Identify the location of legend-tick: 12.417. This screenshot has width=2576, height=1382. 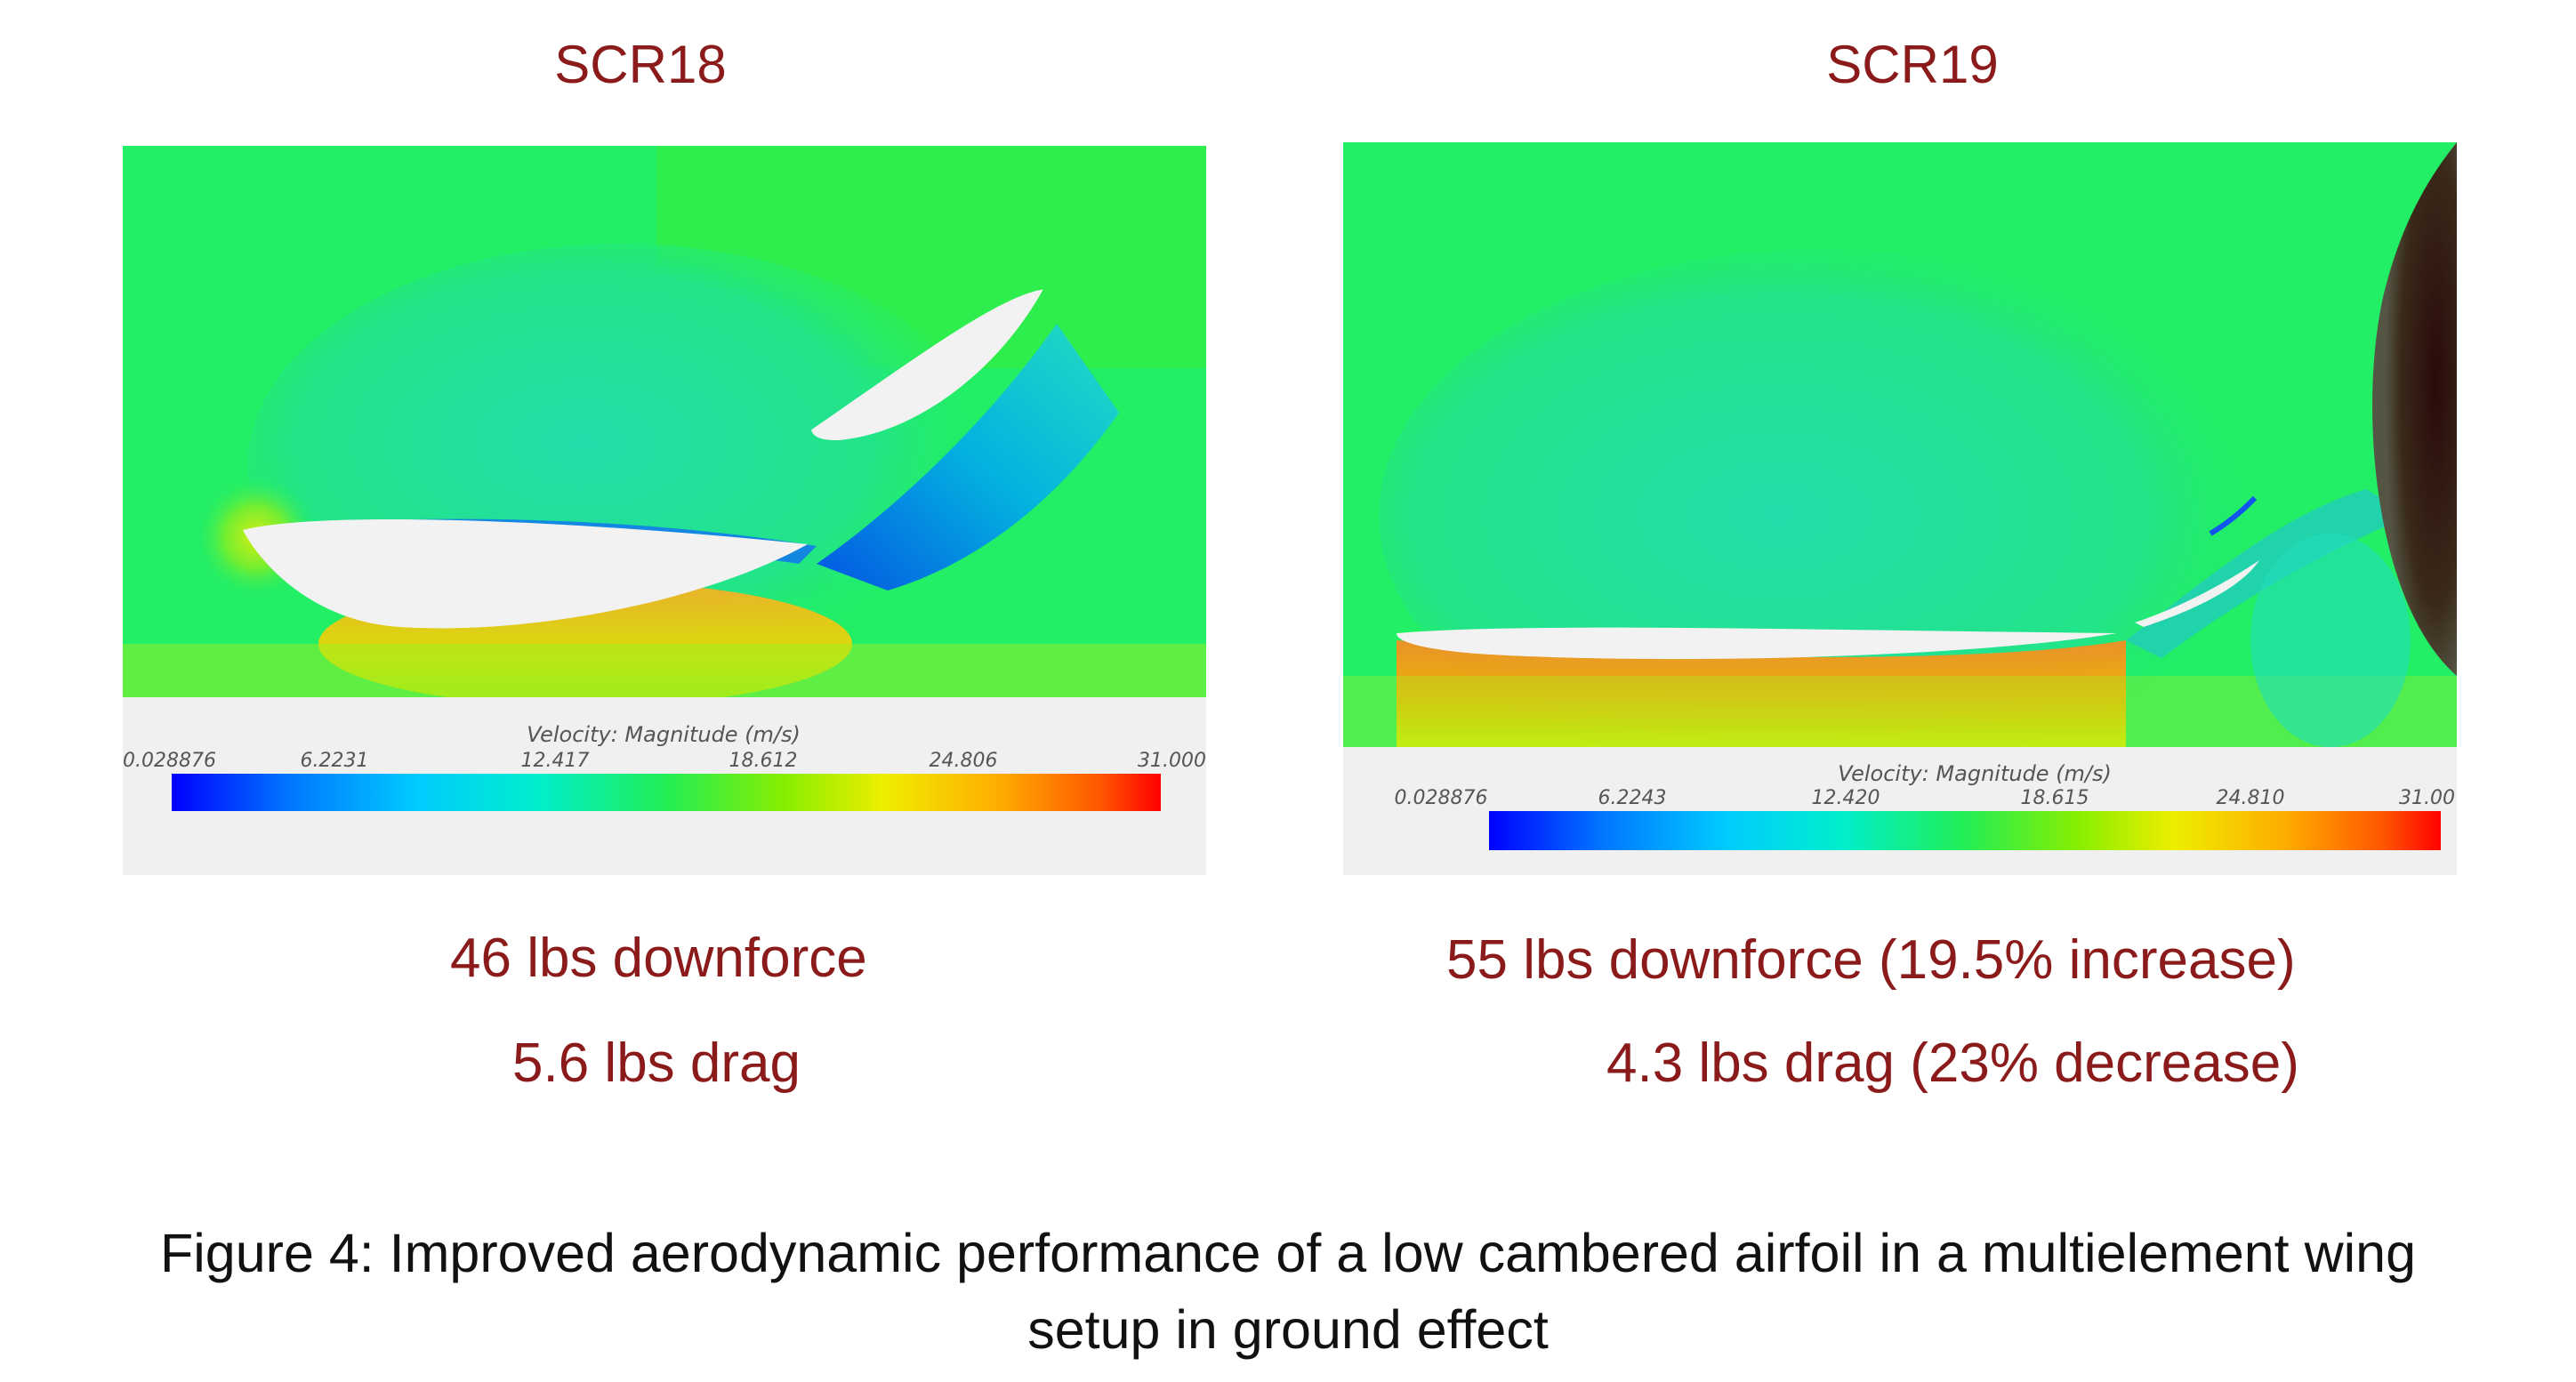
(555, 761).